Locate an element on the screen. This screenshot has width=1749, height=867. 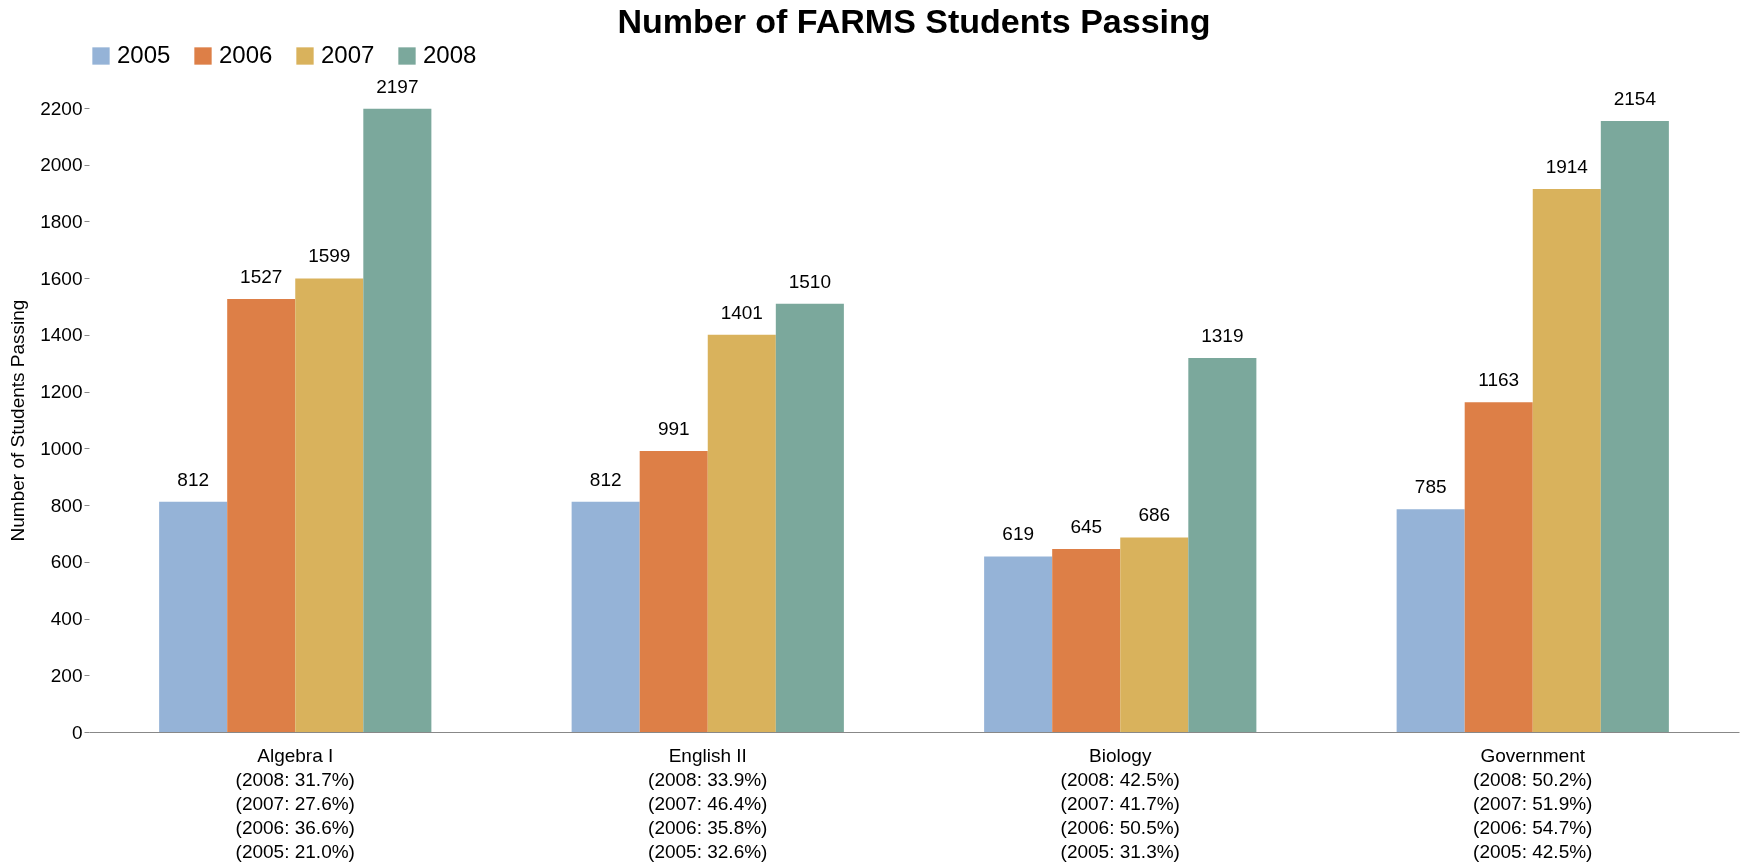
y-tick-label: 1200 is located at coordinates (61, 392).